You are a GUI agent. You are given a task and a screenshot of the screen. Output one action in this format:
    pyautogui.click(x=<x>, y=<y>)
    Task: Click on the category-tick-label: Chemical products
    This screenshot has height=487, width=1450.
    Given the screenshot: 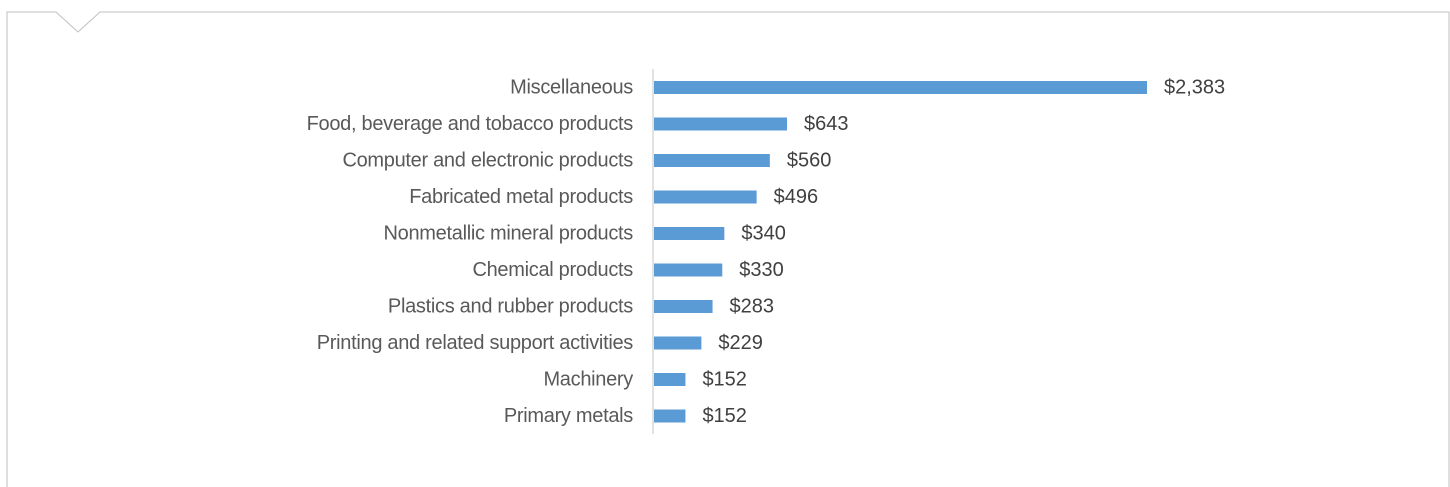 What is the action you would take?
    pyautogui.click(x=552, y=270)
    